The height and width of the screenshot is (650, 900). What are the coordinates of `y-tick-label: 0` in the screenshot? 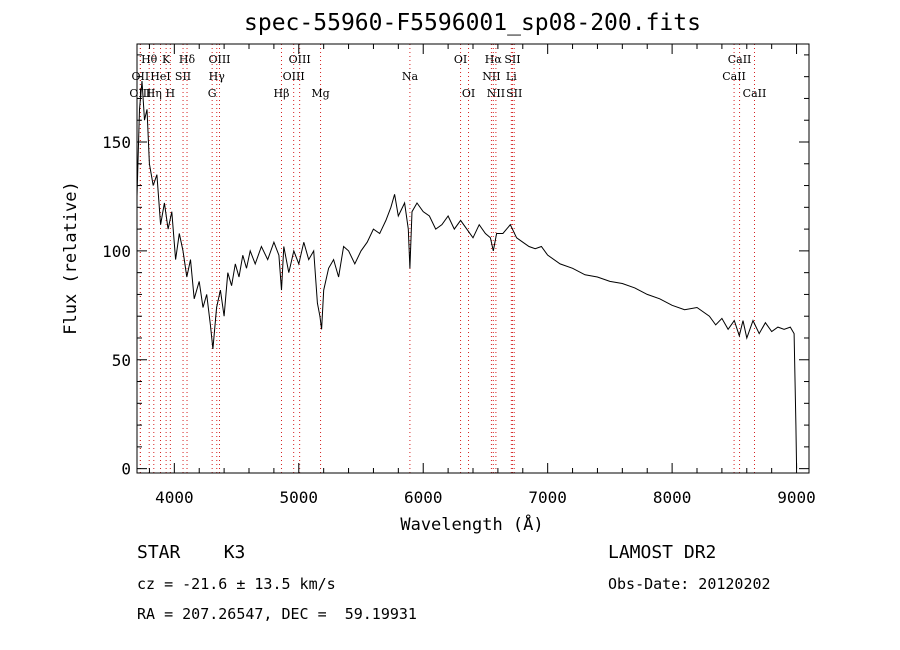 It's located at (126, 469).